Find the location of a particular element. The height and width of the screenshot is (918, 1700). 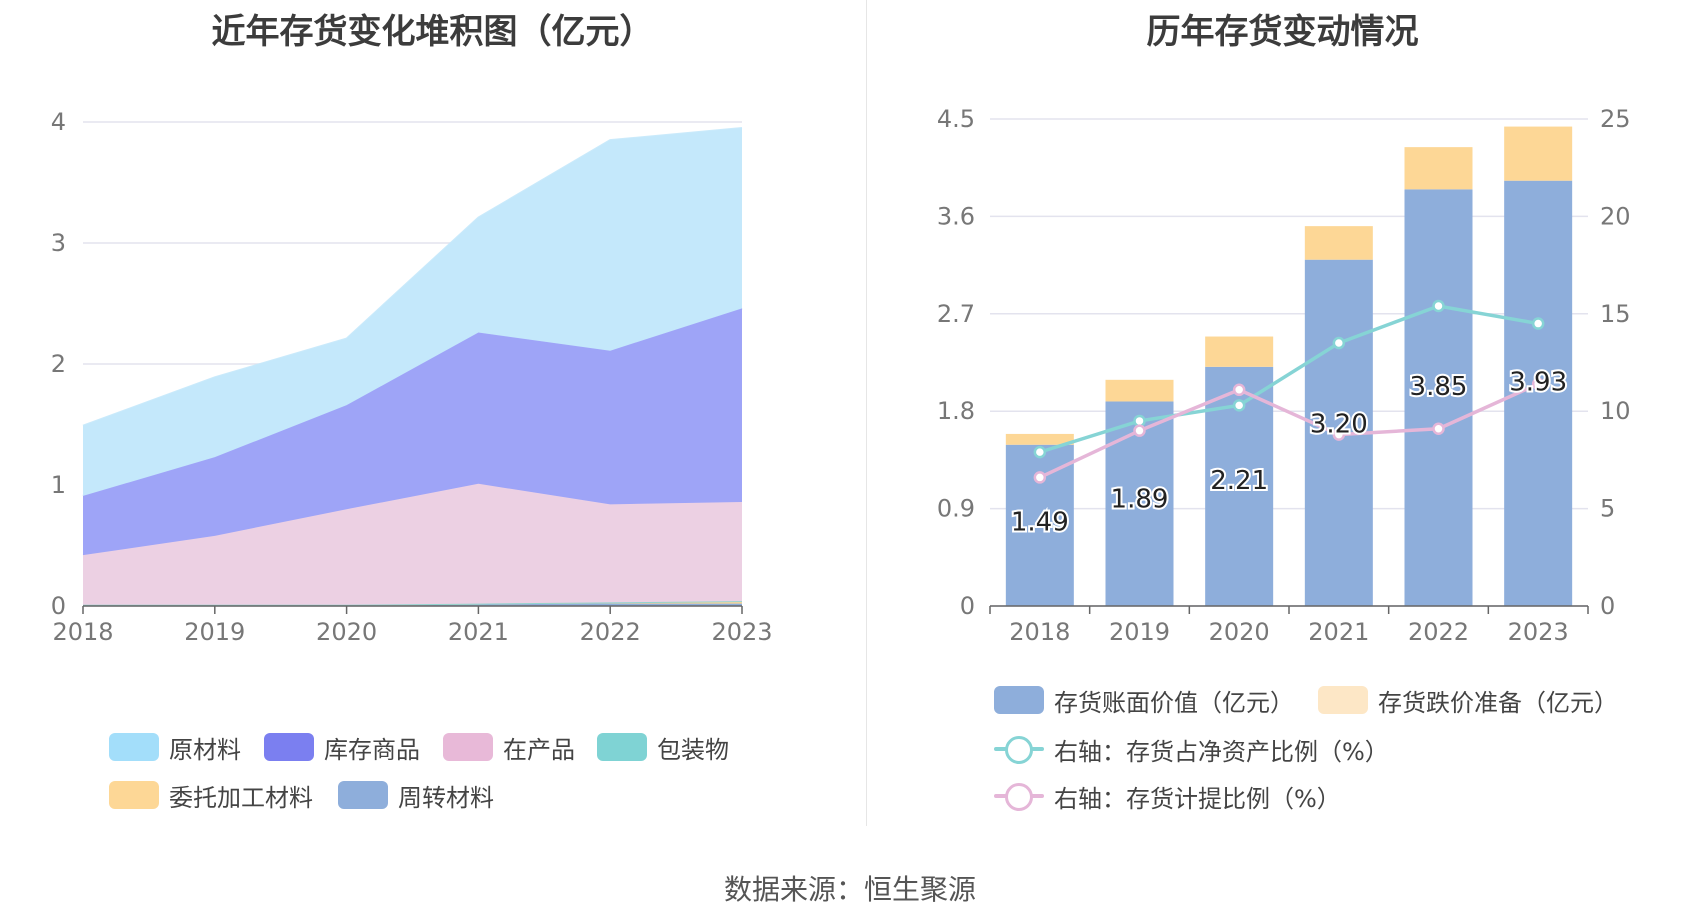

legend-item-provision-ratio: 右轴：存货计提比例（%） is located at coordinates (1167, 797).